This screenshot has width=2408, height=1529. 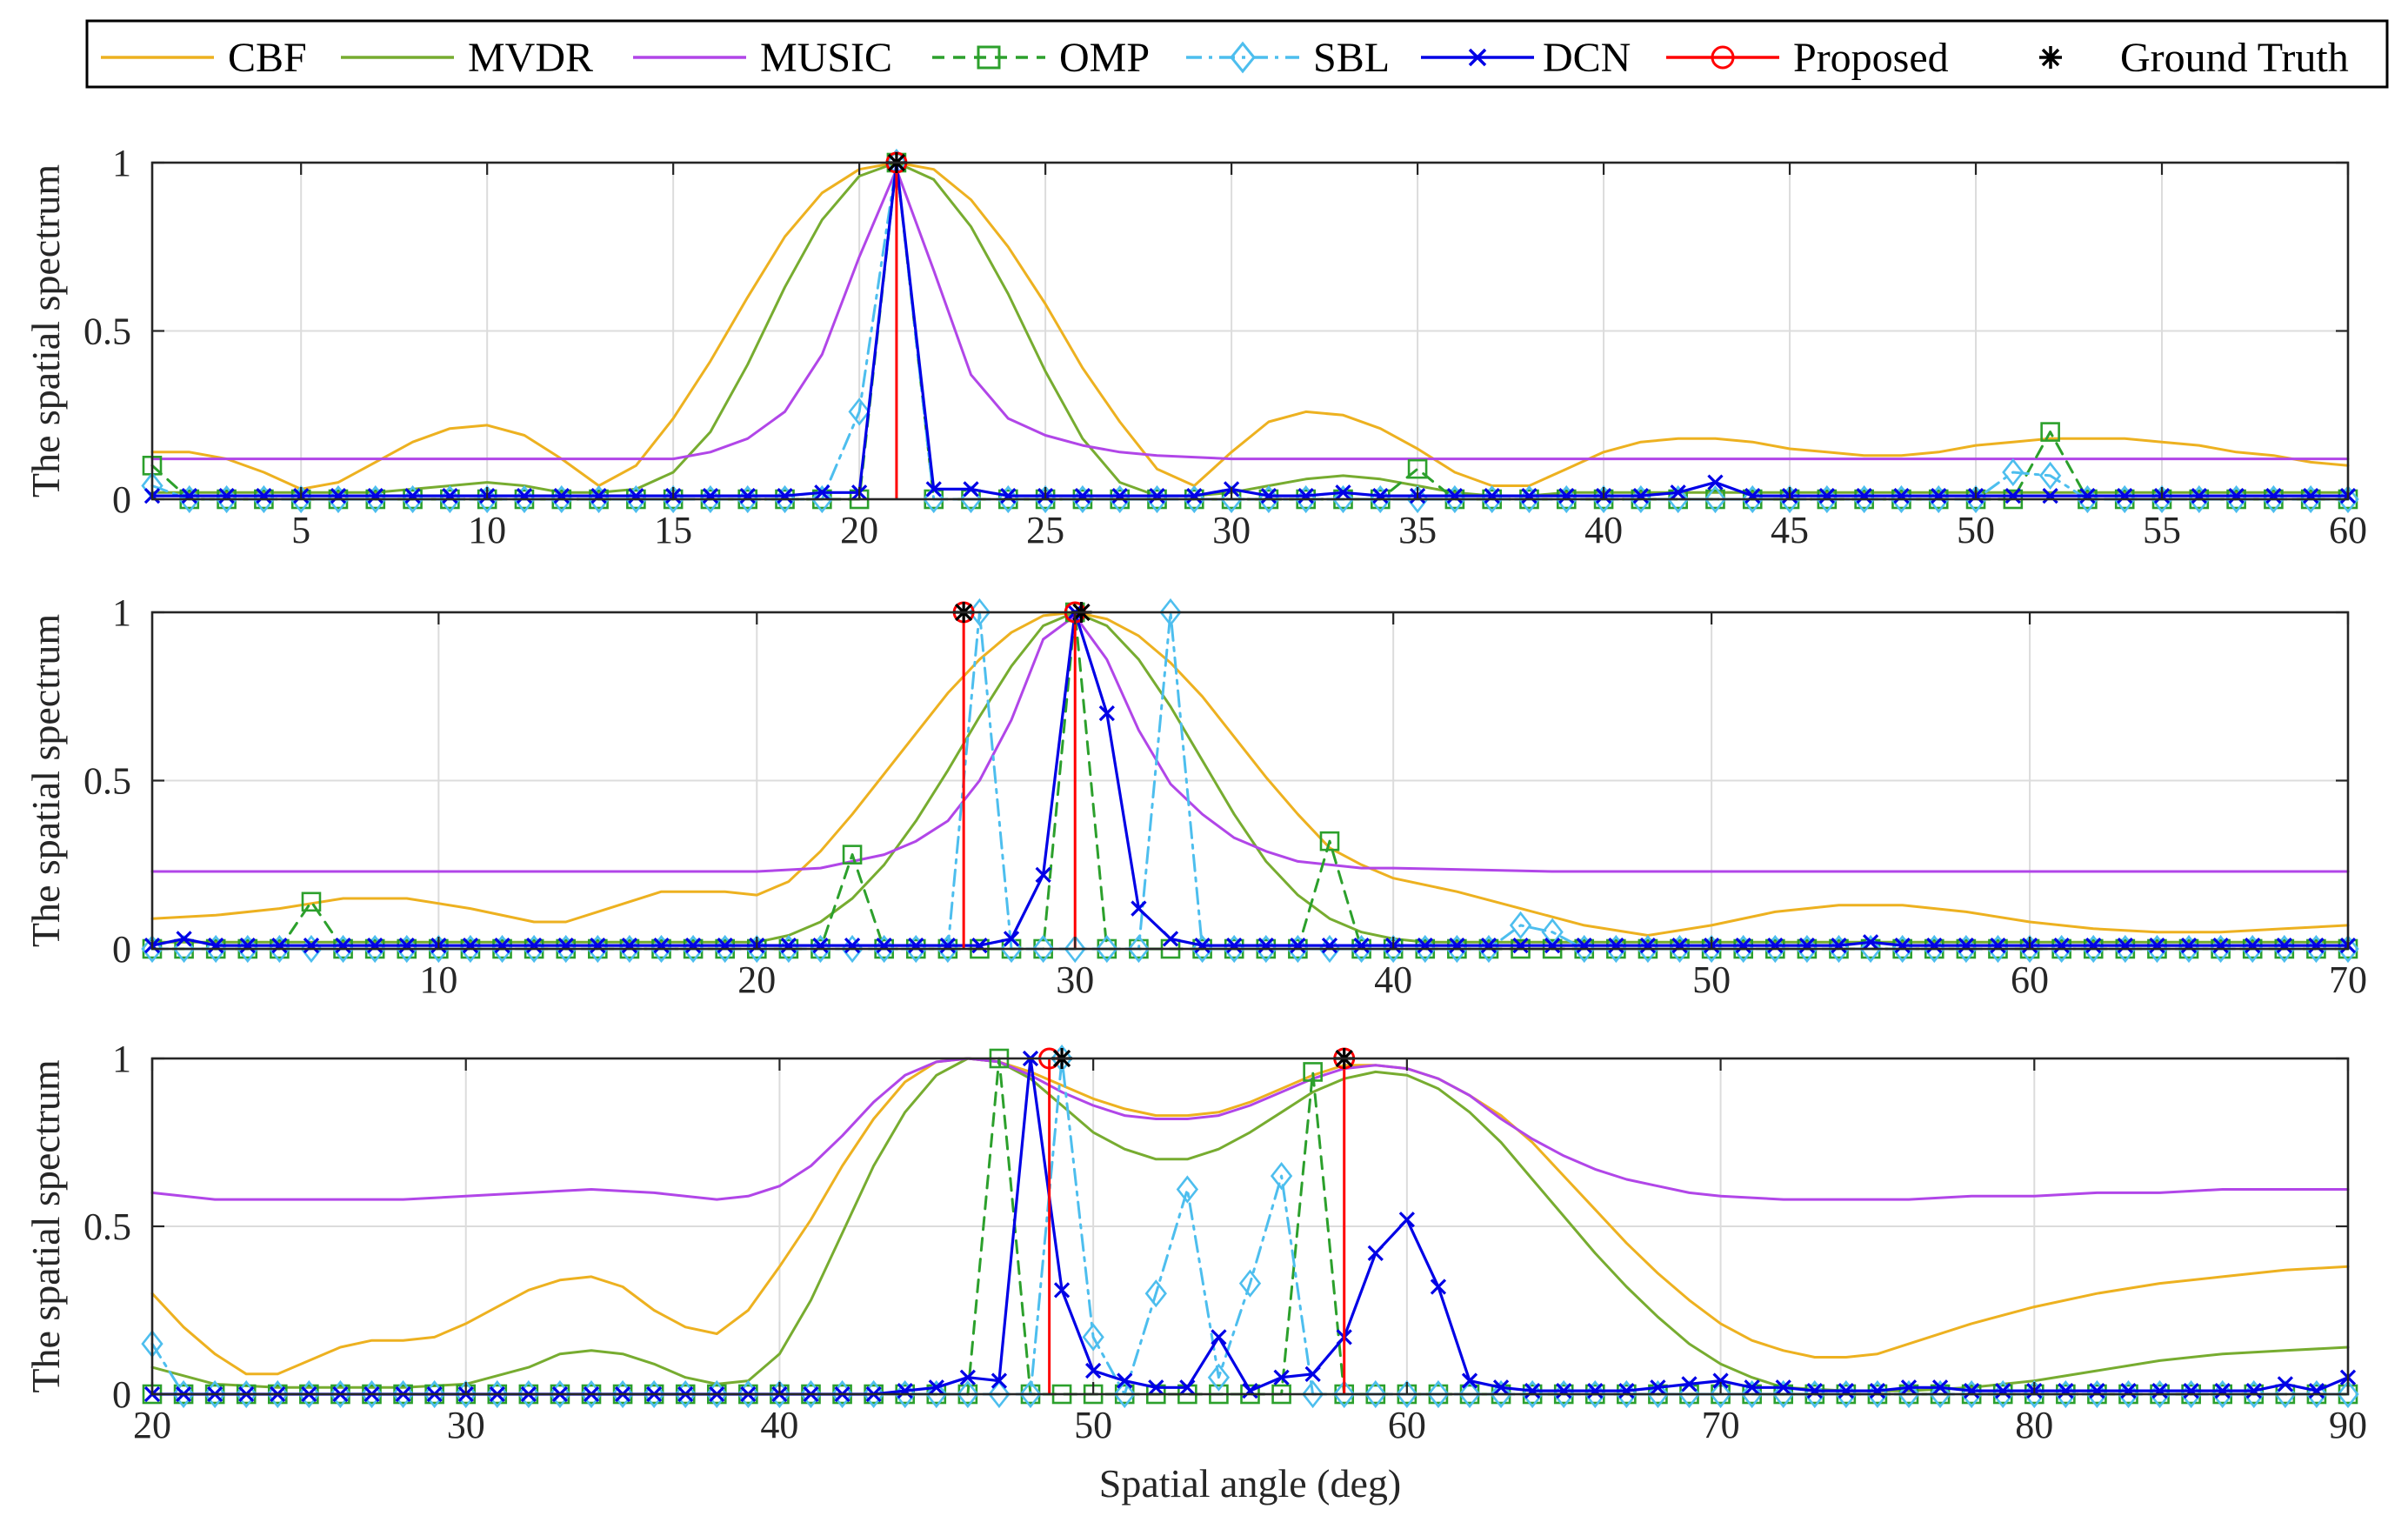 What do you see at coordinates (1041, 58) in the screenshot?
I see `legend-item-omp: OMP` at bounding box center [1041, 58].